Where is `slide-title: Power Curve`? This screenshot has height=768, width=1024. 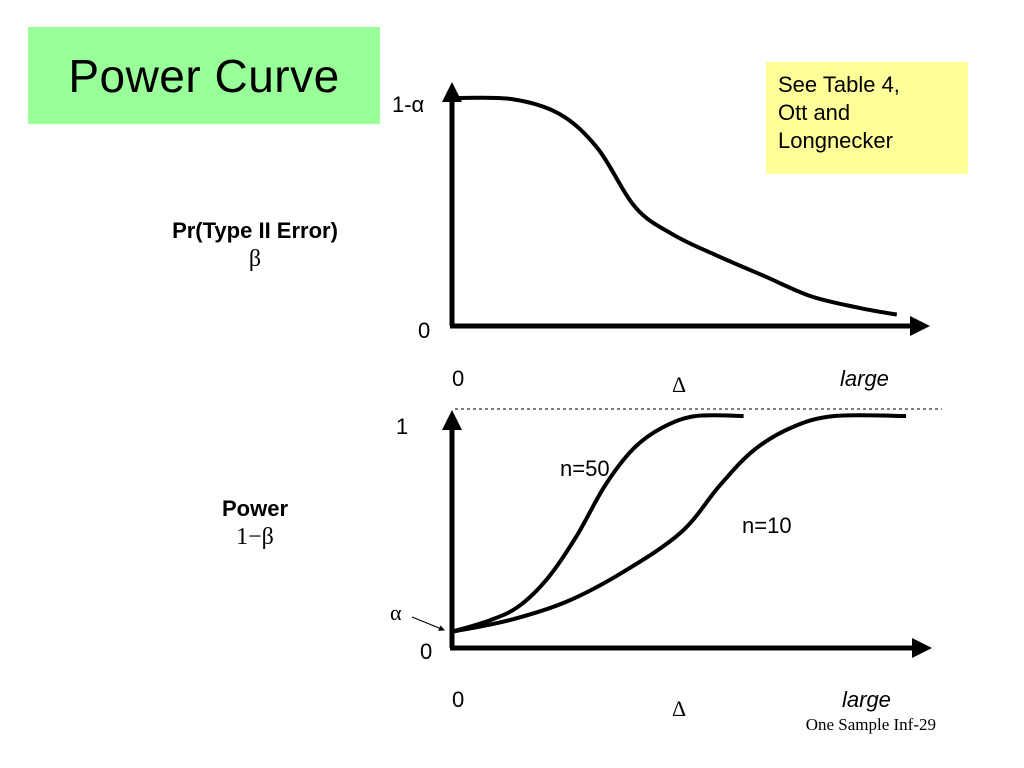
slide-title: Power Curve is located at coordinates (204, 75).